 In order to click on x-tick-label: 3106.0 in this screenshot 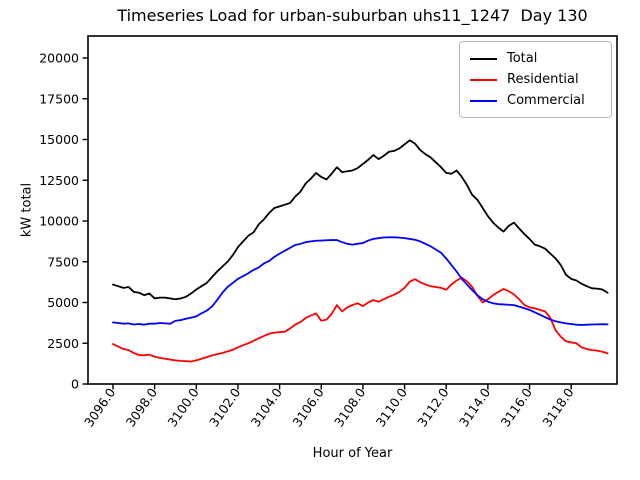, I will do `click(307, 407)`.